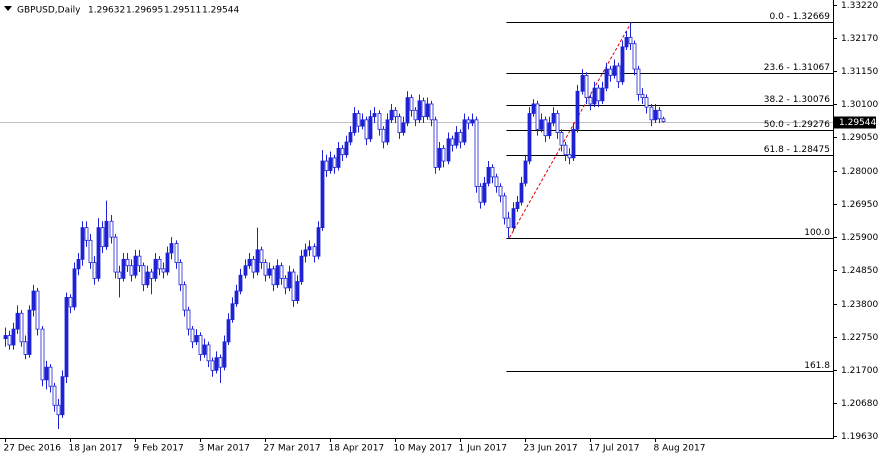 The image size is (879, 459). I want to click on y-tick-label: 1.28000, so click(859, 172).